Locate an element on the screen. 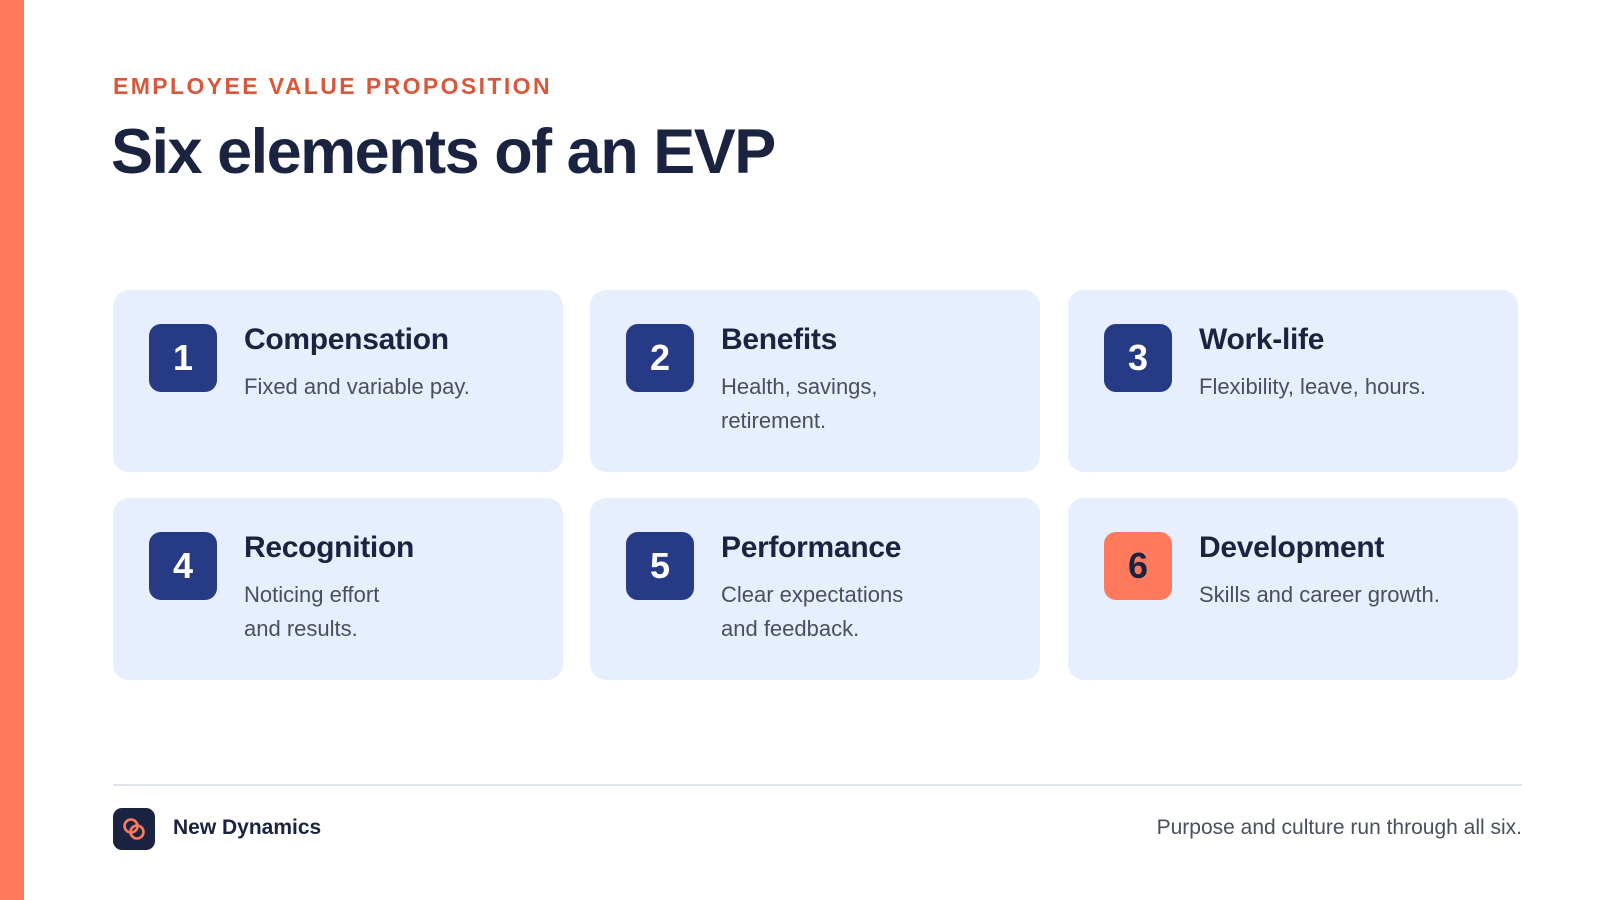 The image size is (1600, 900). card-description: Flexibility, leave, hours. is located at coordinates (1313, 386).